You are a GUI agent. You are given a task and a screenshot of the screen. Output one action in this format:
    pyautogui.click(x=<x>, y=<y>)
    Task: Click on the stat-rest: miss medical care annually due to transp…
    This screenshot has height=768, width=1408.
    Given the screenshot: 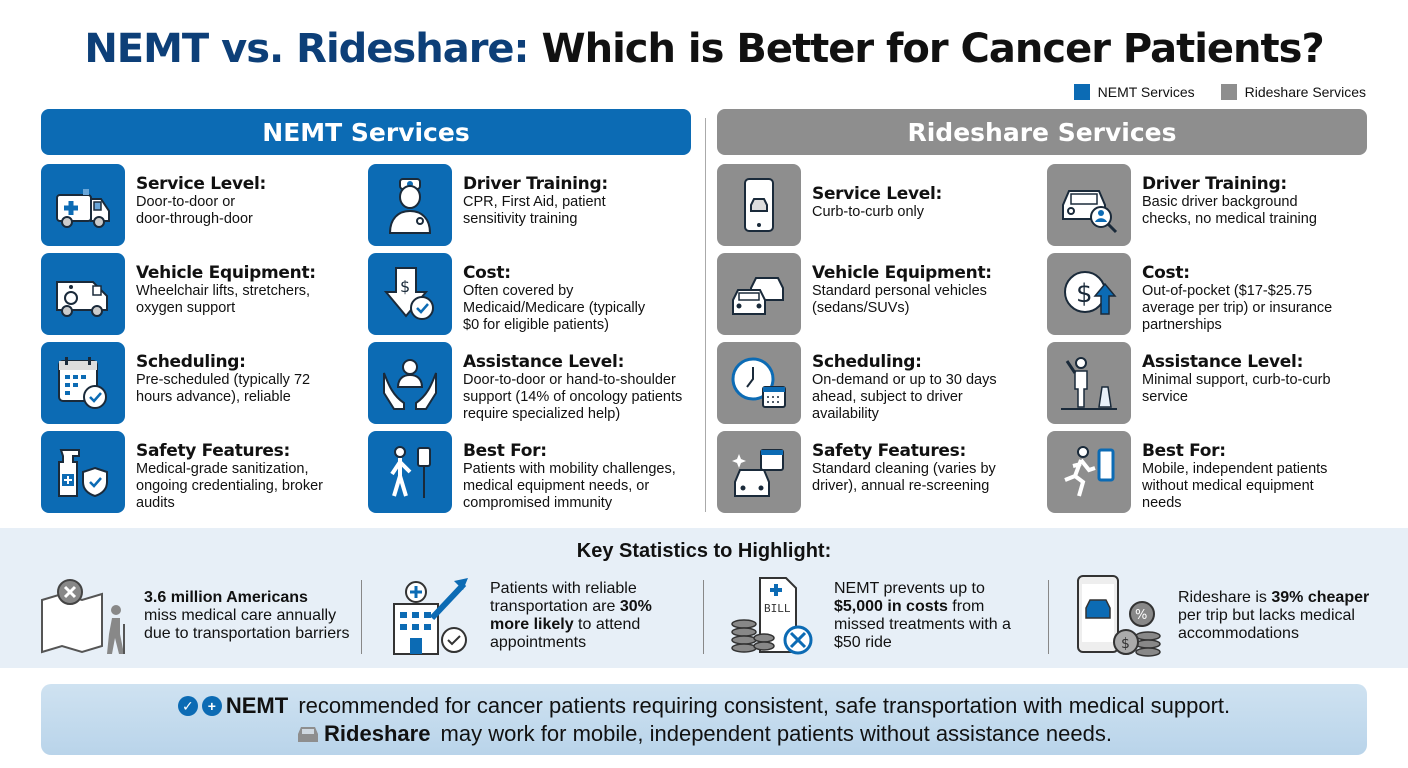 What is the action you would take?
    pyautogui.click(x=247, y=624)
    